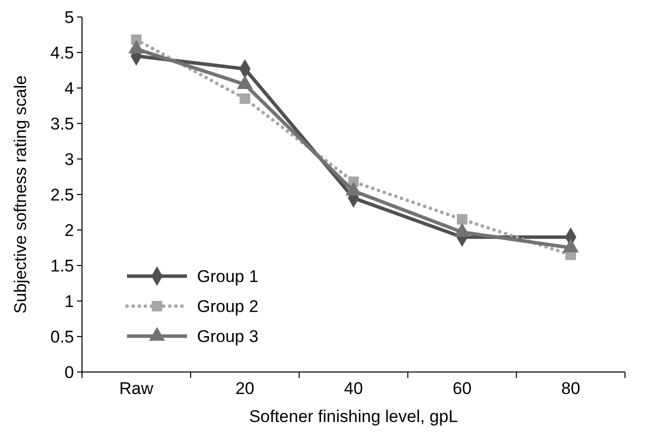  What do you see at coordinates (62, 194) in the screenshot?
I see `y-tick-label: 2.5` at bounding box center [62, 194].